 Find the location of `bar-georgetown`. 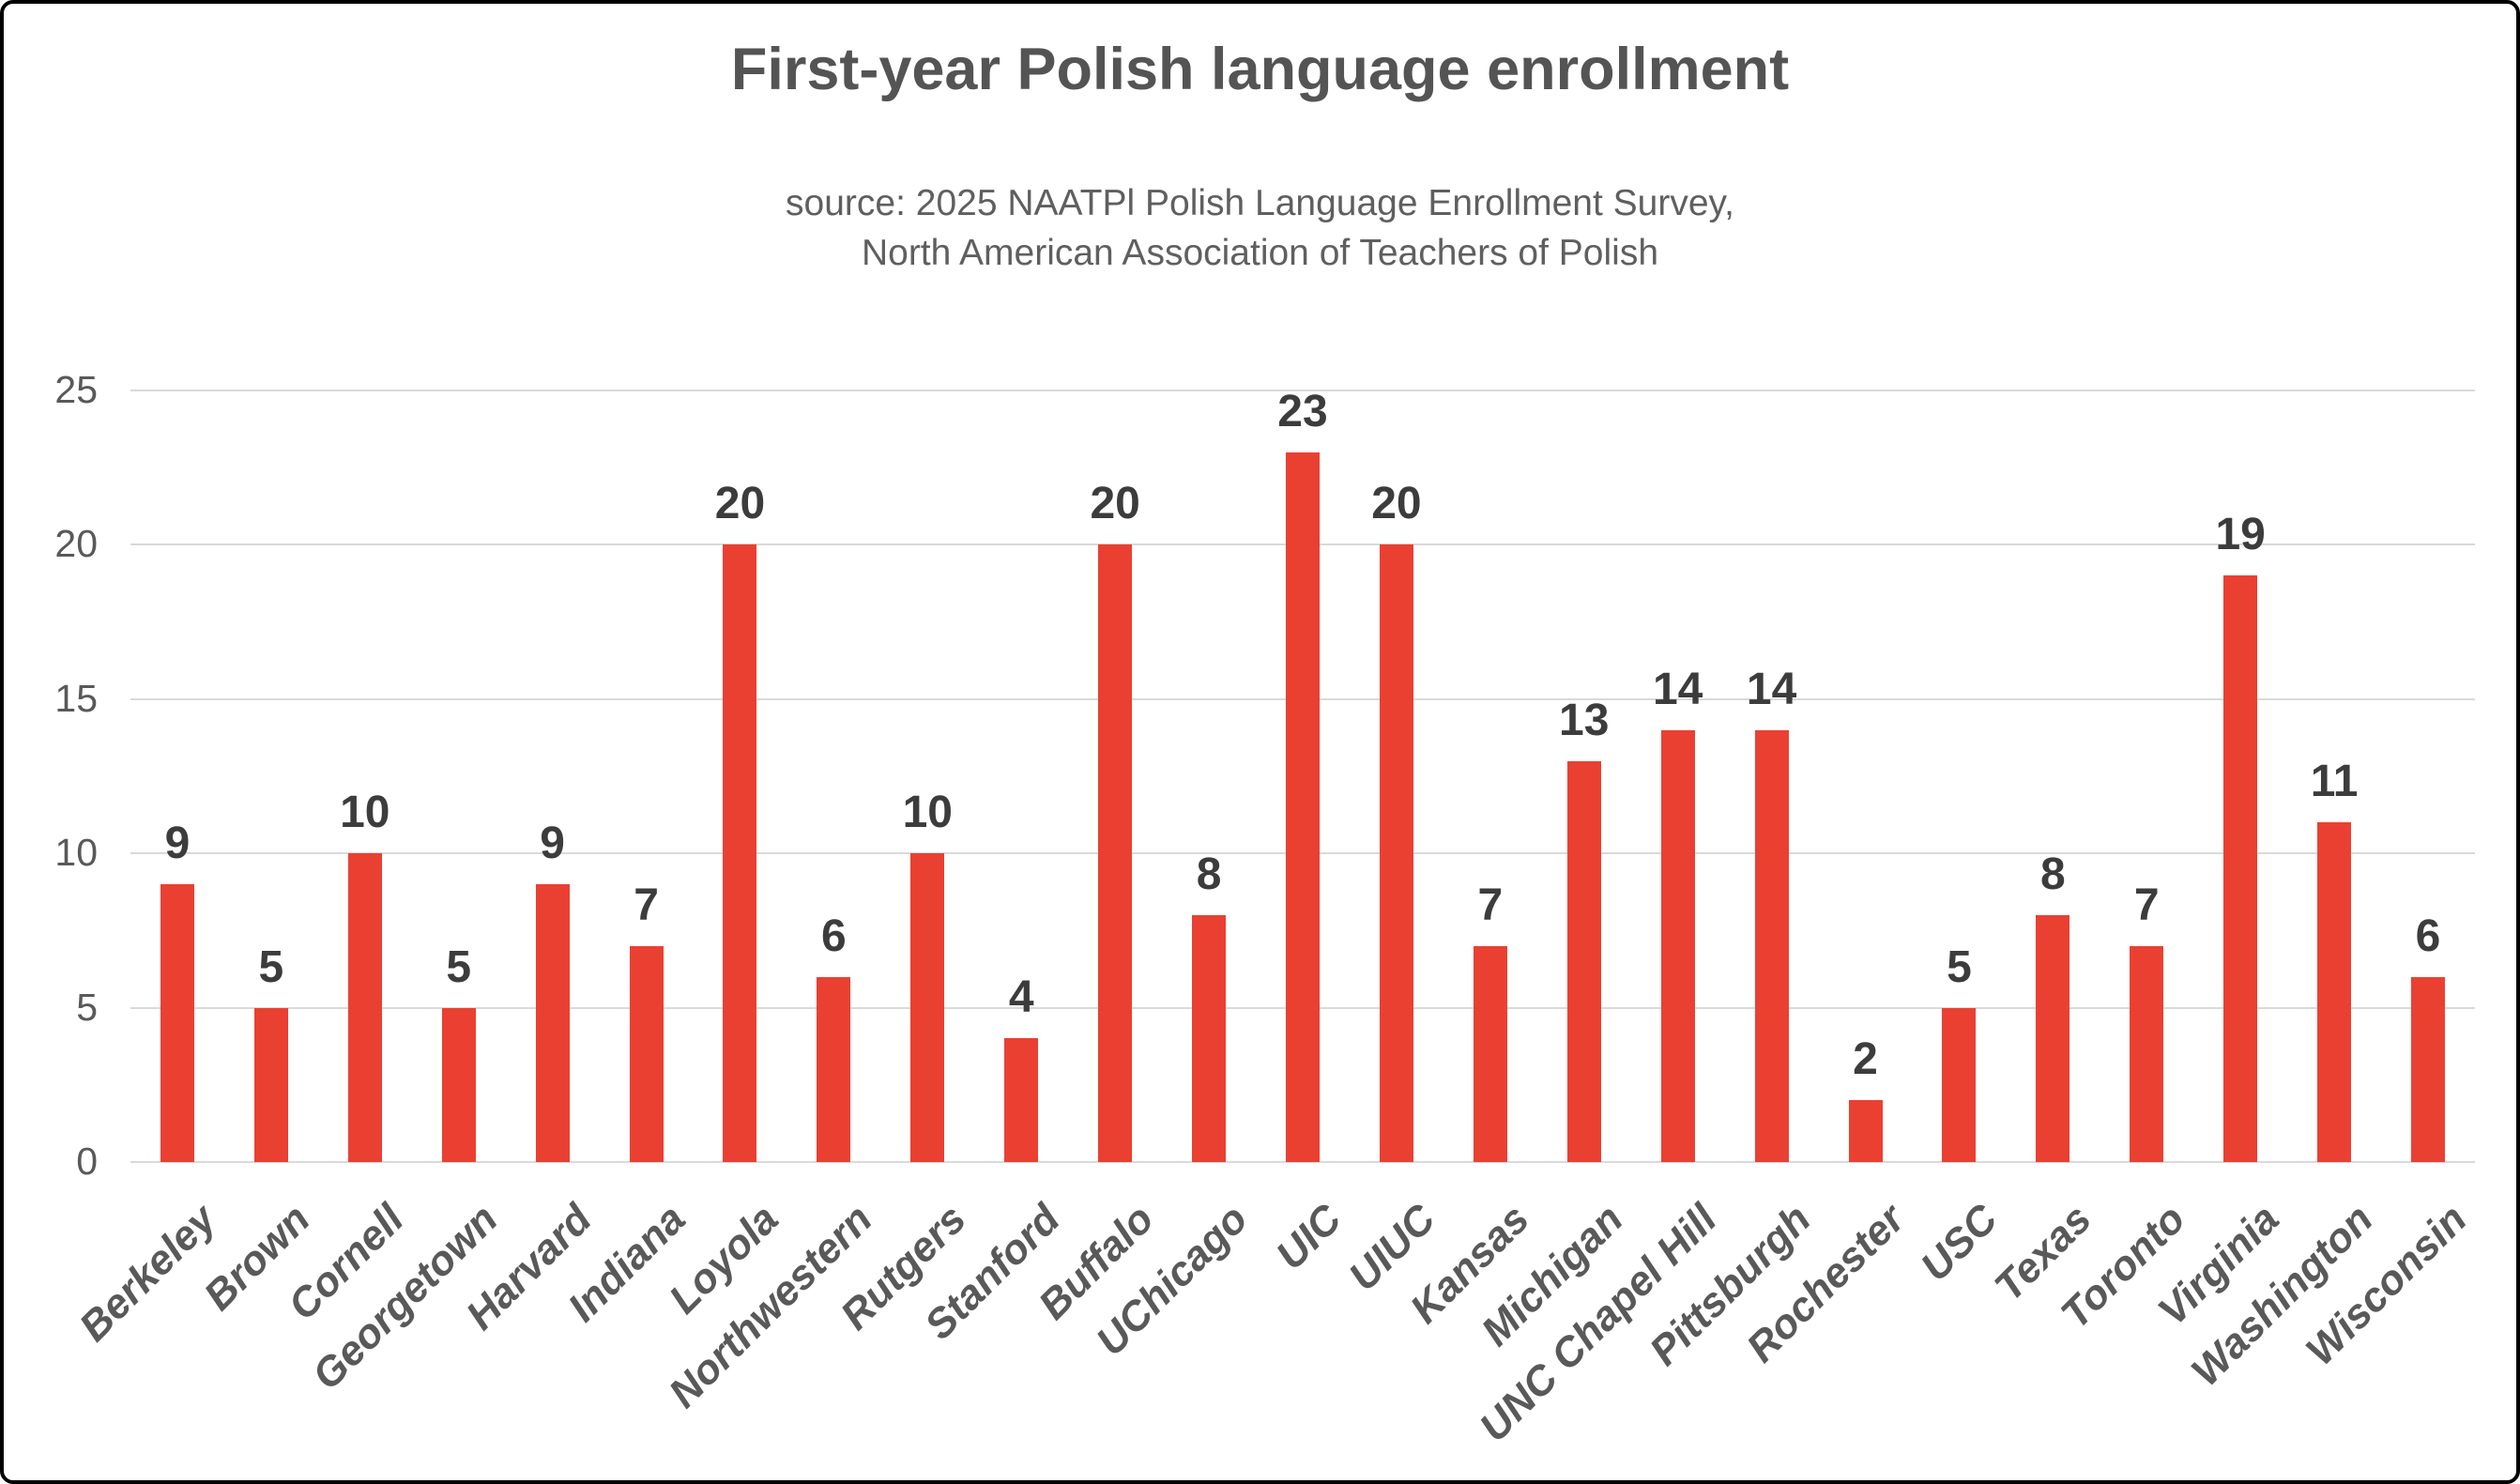

bar-georgetown is located at coordinates (458, 1084).